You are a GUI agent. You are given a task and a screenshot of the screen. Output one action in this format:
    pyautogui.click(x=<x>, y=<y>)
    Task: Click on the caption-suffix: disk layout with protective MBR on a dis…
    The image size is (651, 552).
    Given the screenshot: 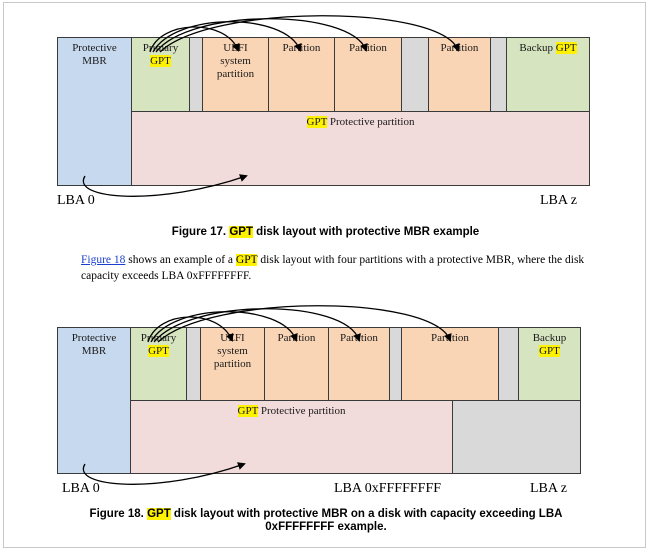 What is the action you would take?
    pyautogui.click(x=366, y=520)
    